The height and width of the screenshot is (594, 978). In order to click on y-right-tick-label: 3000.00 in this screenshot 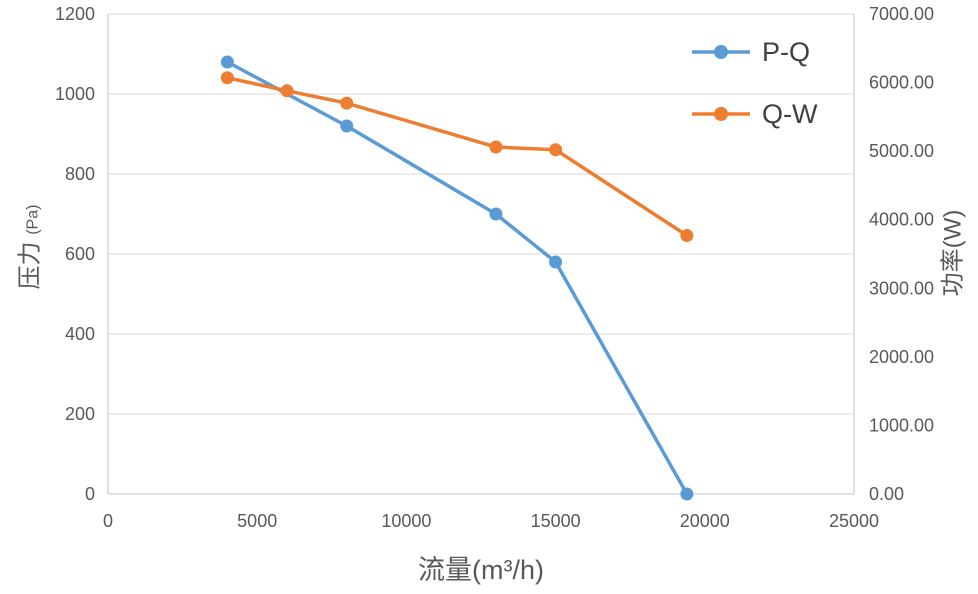, I will do `click(901, 288)`.